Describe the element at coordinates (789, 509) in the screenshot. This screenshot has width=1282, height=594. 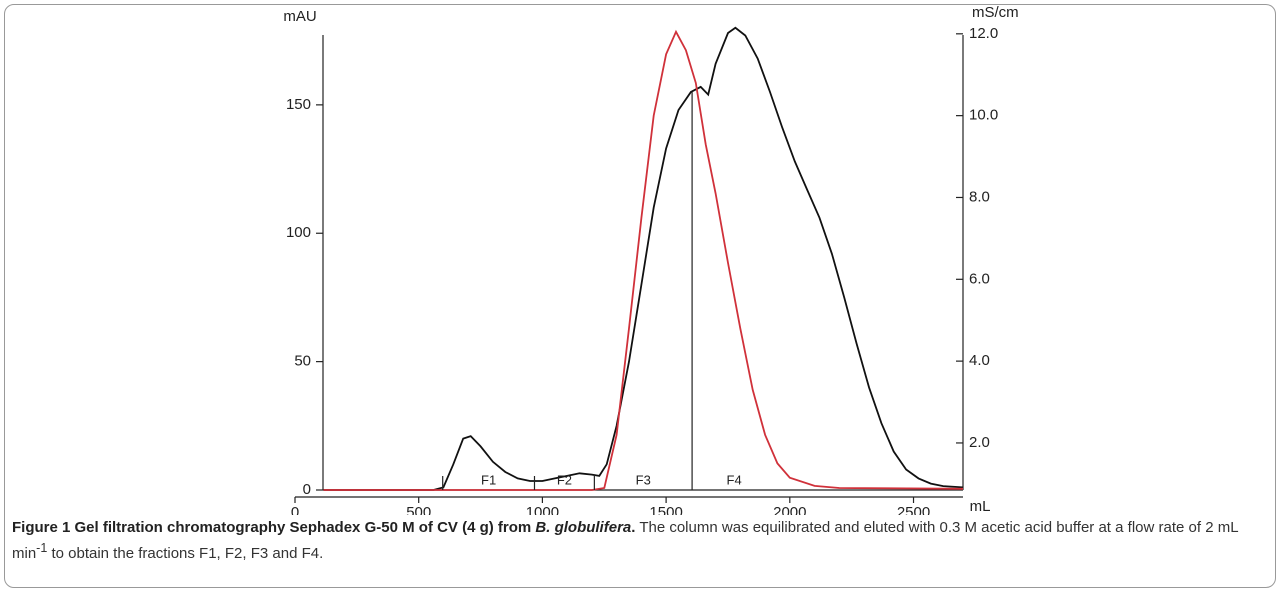
I see `x-tick-label: 2000` at that location.